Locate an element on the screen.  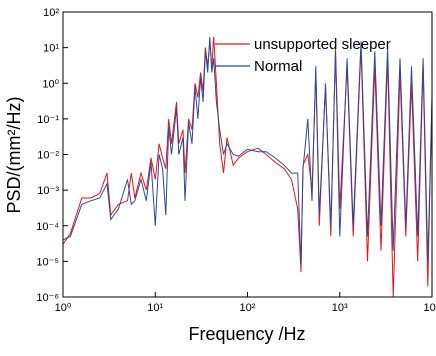
legend-label: unsupported sleeper is located at coordinates (322, 44).